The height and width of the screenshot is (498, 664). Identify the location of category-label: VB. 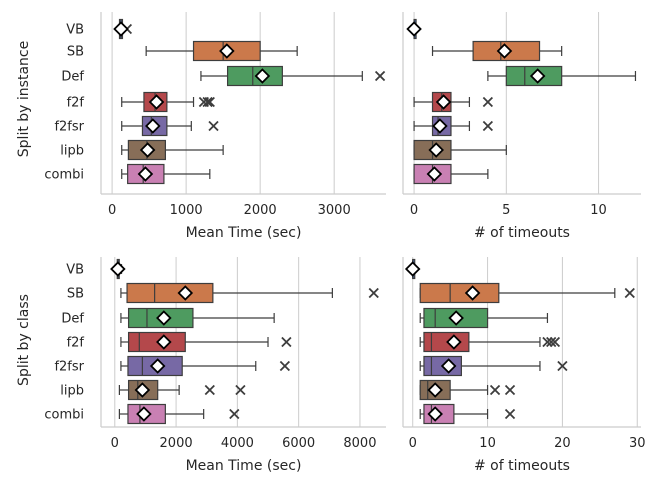
(75, 270).